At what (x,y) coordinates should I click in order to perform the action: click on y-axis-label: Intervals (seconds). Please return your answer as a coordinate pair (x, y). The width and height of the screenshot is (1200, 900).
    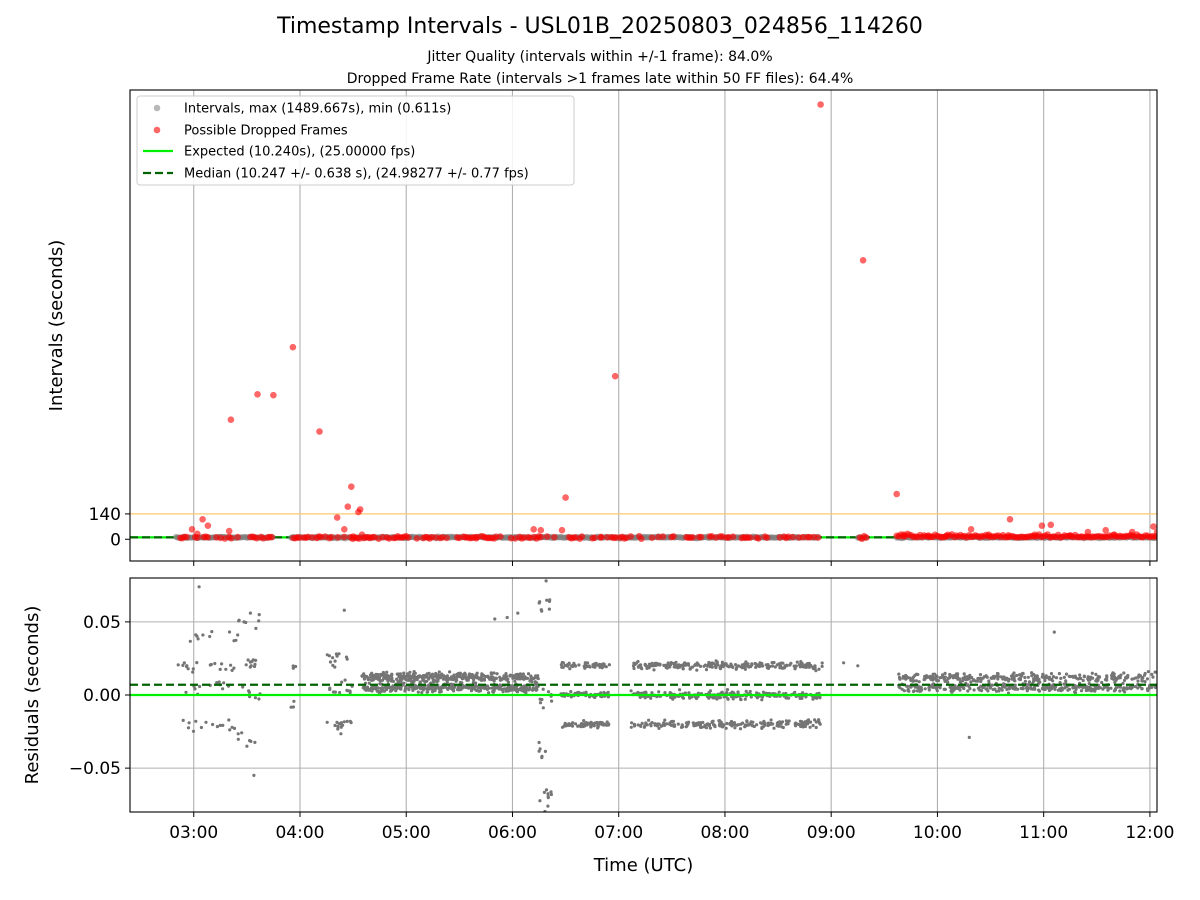
    Looking at the image, I should click on (56, 326).